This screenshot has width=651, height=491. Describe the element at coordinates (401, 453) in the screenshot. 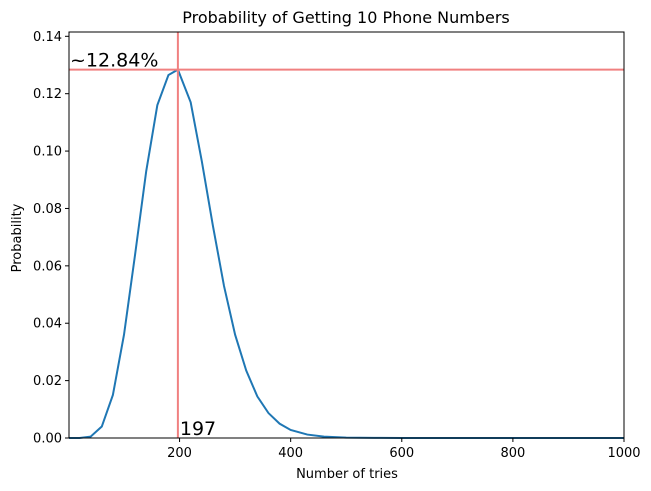

I see `x-tick-label: 600` at that location.